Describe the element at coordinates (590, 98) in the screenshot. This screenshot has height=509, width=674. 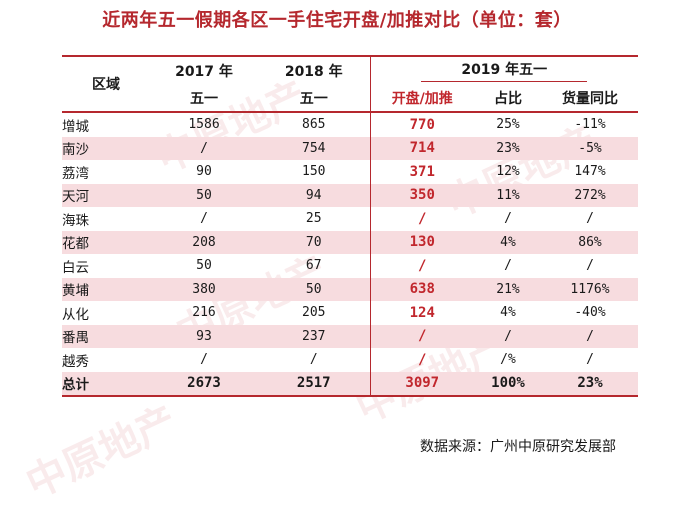
I see `header-yoy: 货量同比` at that location.